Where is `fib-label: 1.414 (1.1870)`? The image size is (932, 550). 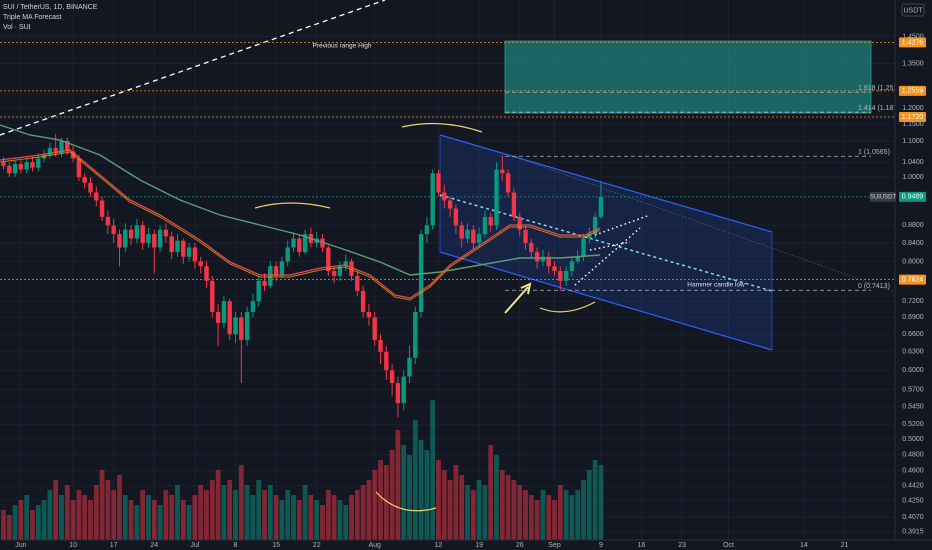 fib-label: 1.414 (1.1870) is located at coordinates (881, 108).